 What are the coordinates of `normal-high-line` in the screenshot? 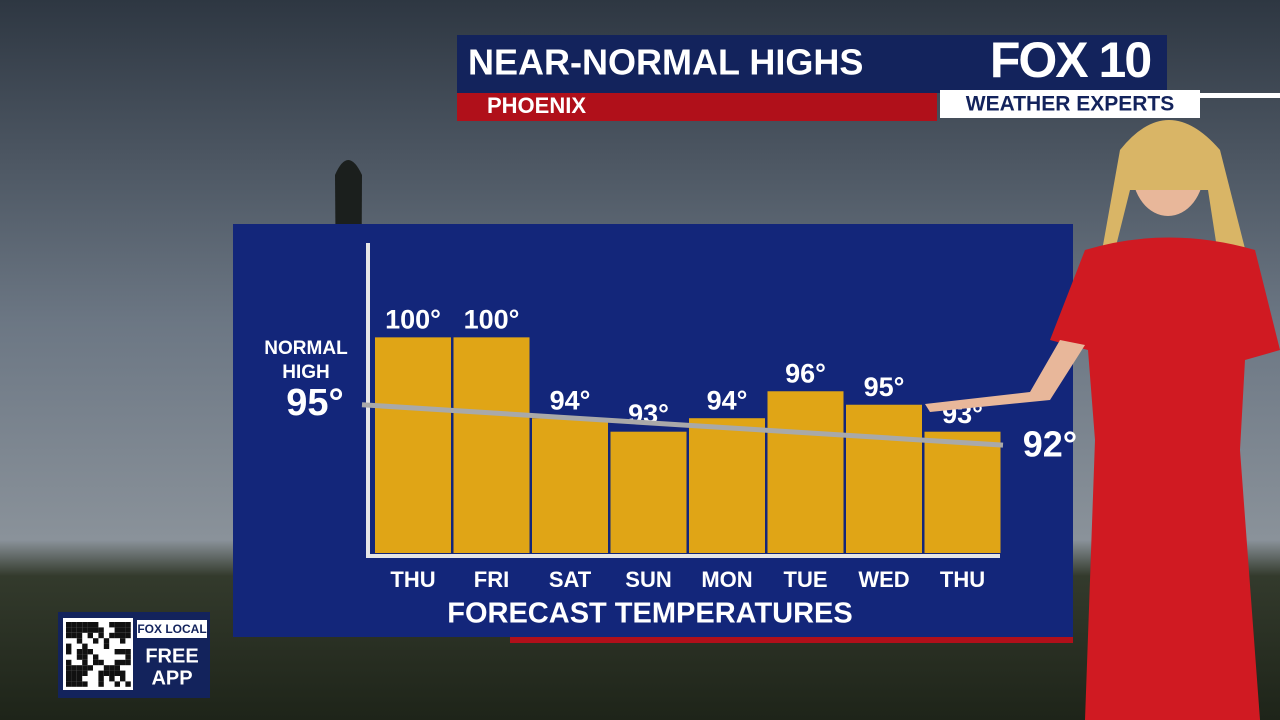 It's located at (682, 425).